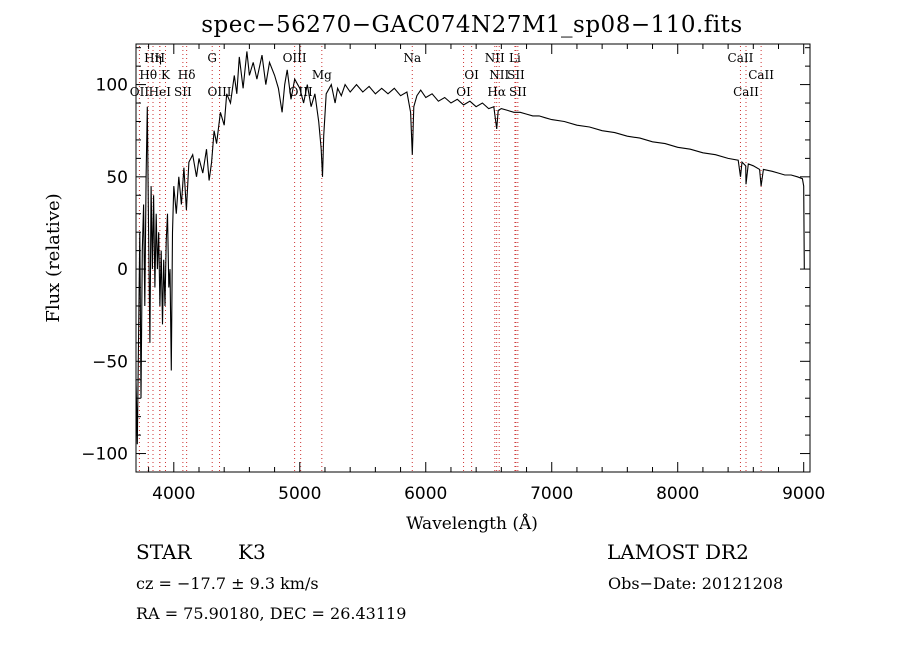 This screenshot has width=900, height=650. Describe the element at coordinates (803, 494) in the screenshot. I see `x-tick-label: 9000` at that location.